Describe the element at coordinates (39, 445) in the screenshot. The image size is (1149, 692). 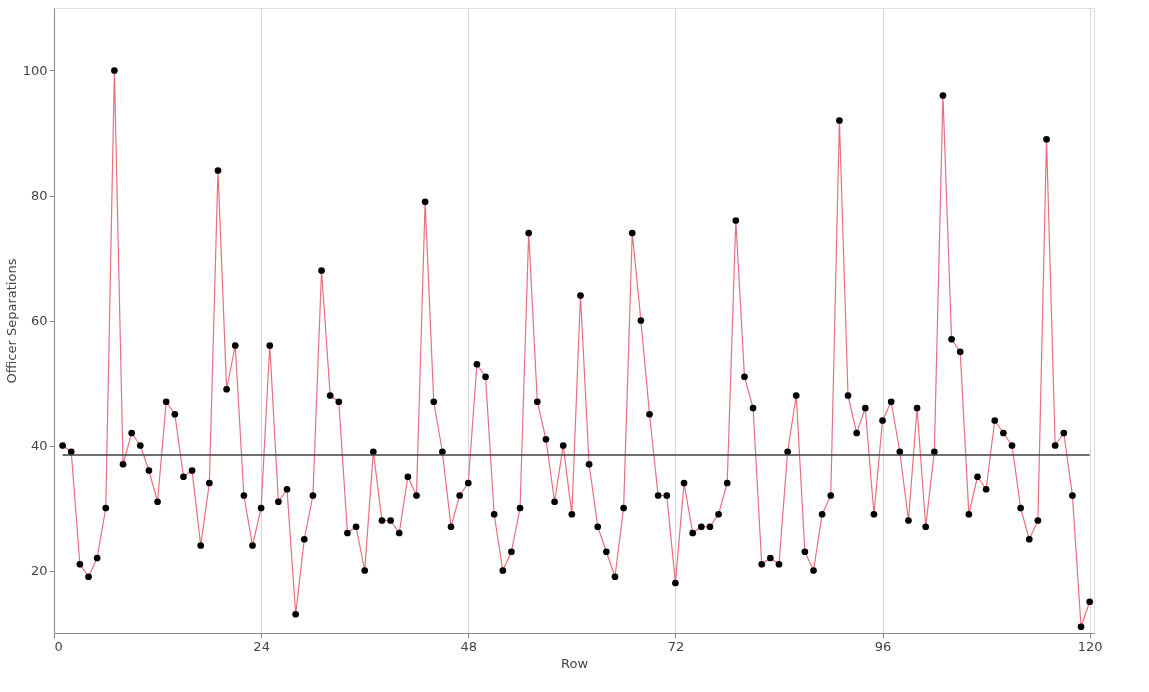
I see `y-tick-label: 40` at that location.